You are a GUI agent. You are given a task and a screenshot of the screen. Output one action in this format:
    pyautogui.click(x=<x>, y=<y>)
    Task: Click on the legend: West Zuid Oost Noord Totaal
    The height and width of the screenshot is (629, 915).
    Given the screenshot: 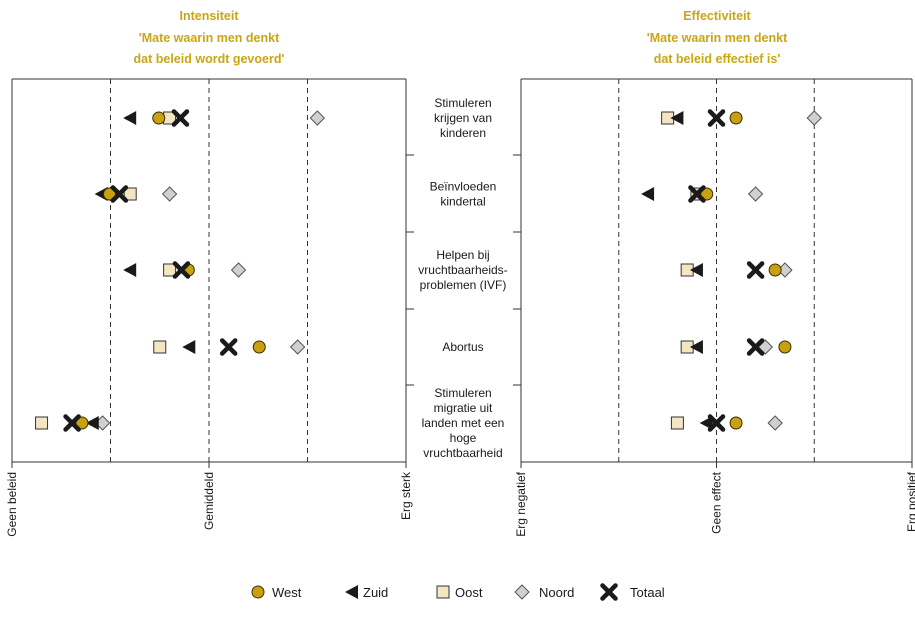 What is the action you would take?
    pyautogui.click(x=458, y=592)
    